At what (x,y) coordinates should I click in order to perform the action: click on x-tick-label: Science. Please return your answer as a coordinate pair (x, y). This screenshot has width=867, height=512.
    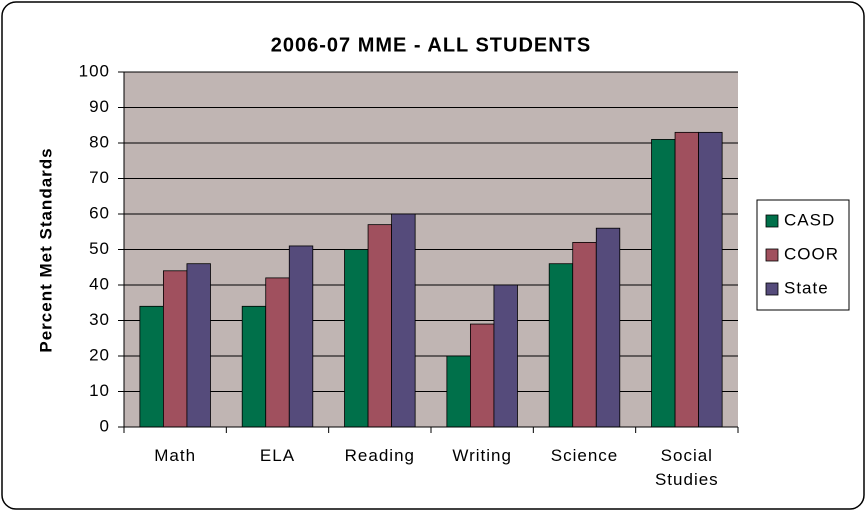
    Looking at the image, I should click on (584, 455).